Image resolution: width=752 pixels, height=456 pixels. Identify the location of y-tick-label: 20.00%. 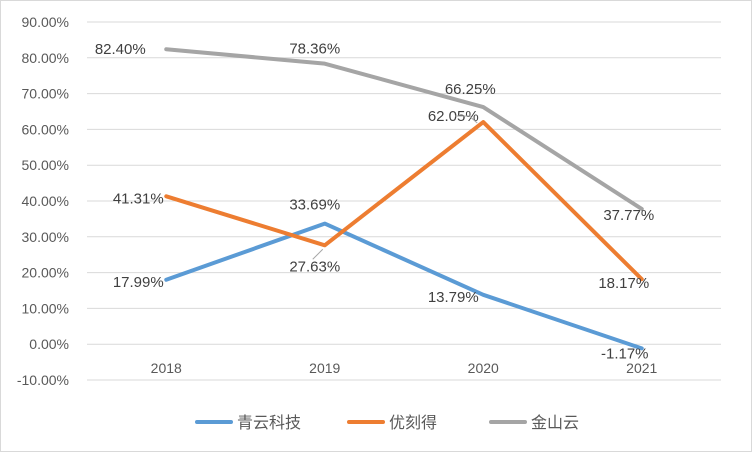
(45, 273).